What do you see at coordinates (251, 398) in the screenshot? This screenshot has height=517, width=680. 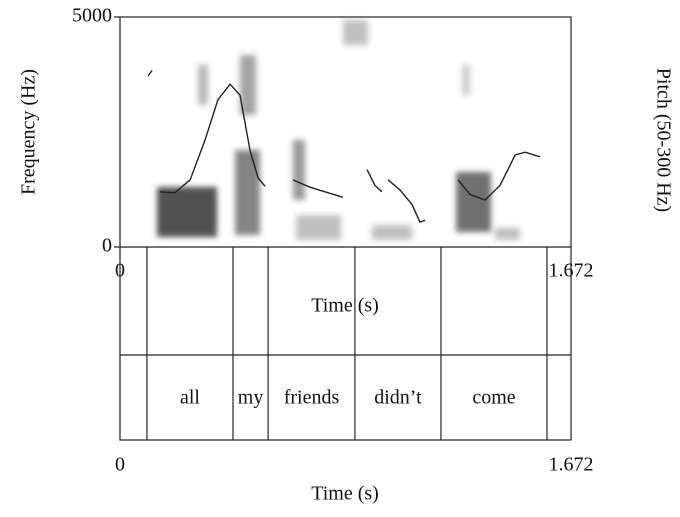 I see `word-label: my` at bounding box center [251, 398].